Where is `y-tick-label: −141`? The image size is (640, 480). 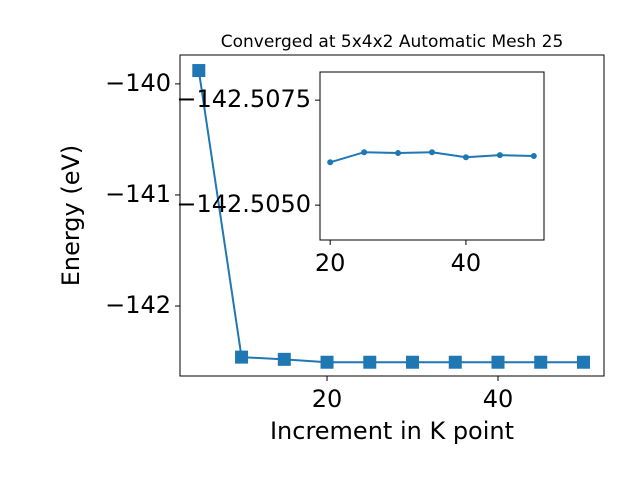 y-tick-label: −141 is located at coordinates (138, 194).